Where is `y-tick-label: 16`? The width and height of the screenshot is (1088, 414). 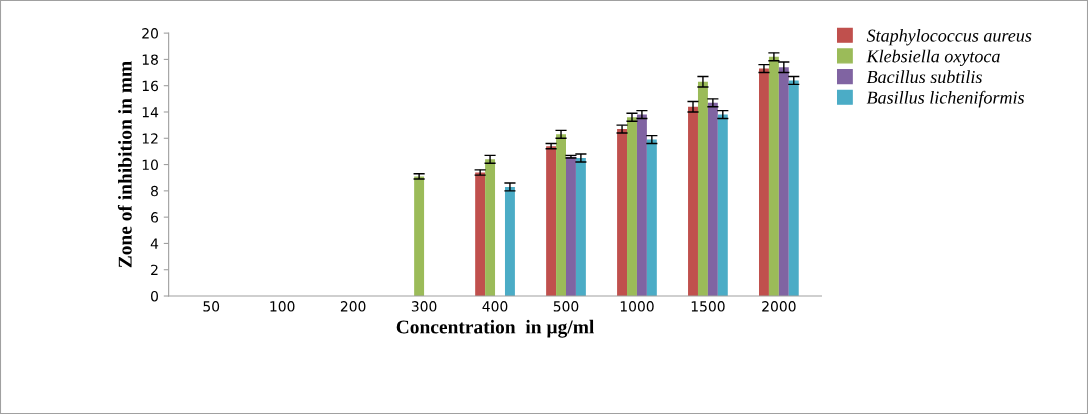 y-tick-label: 16 is located at coordinates (150, 86).